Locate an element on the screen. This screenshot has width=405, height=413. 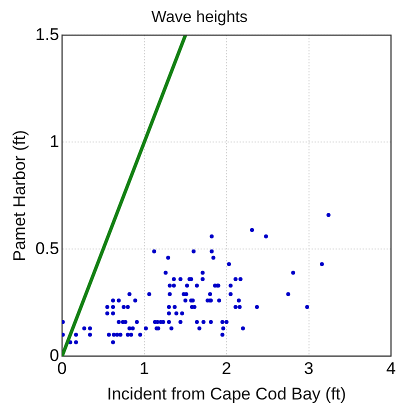
x-tick-label: 4 is located at coordinates (391, 368).